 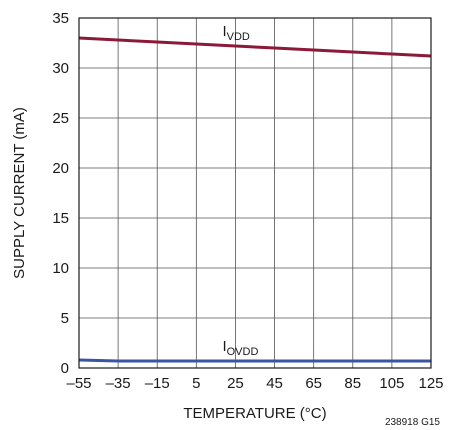 I want to click on y-tick-label: 10, so click(x=60, y=268).